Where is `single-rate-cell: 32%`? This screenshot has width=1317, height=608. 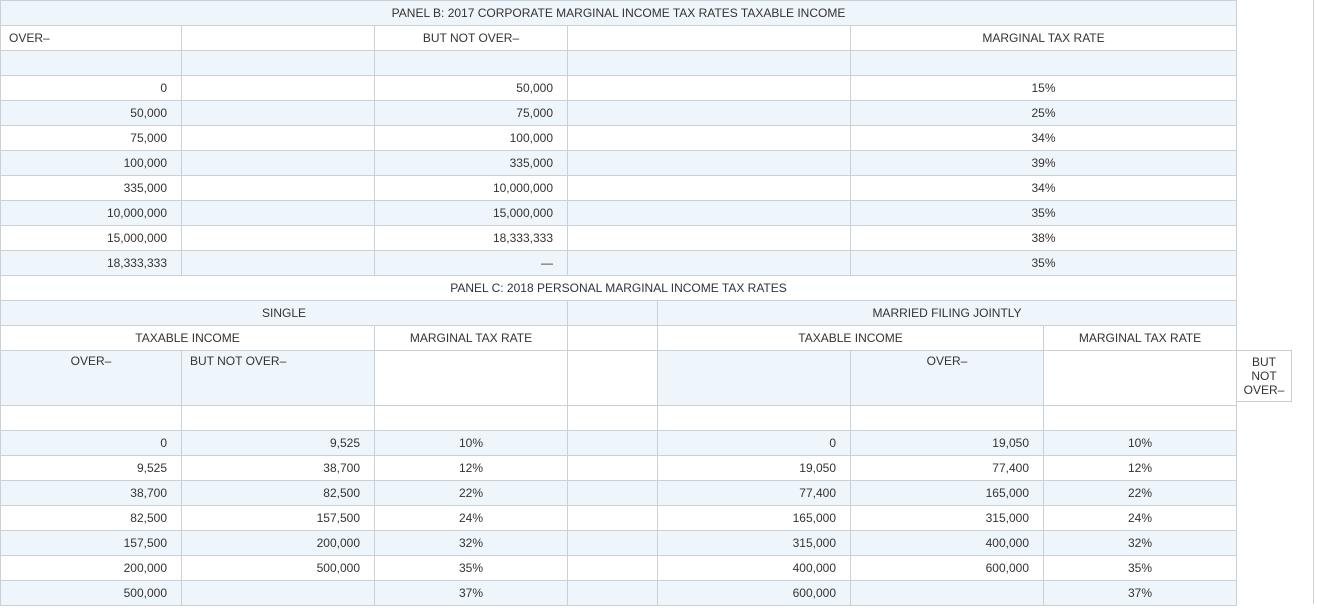 single-rate-cell: 32% is located at coordinates (471, 543).